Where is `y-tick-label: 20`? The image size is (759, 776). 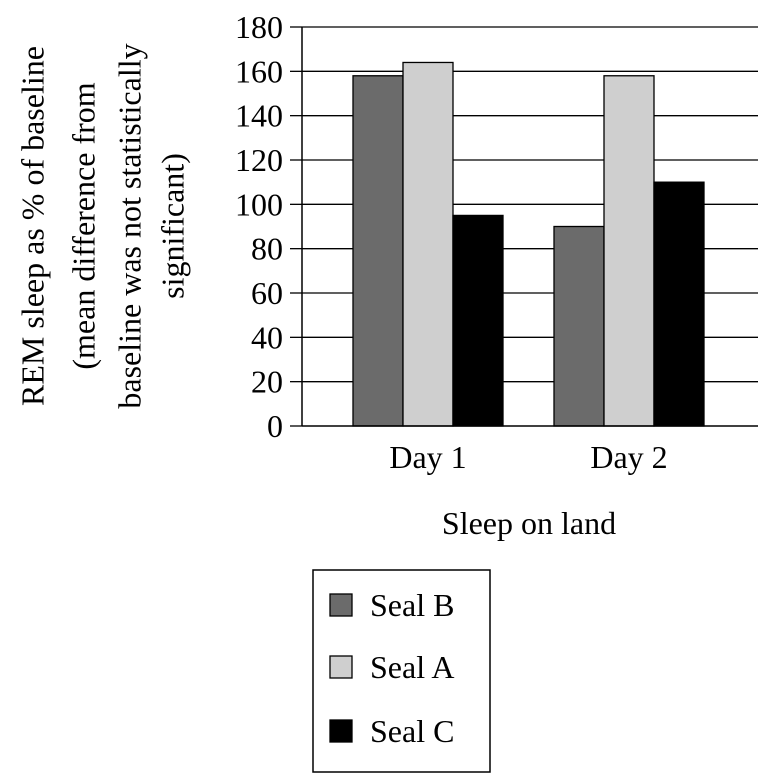
y-tick-label: 20 is located at coordinates (267, 382).